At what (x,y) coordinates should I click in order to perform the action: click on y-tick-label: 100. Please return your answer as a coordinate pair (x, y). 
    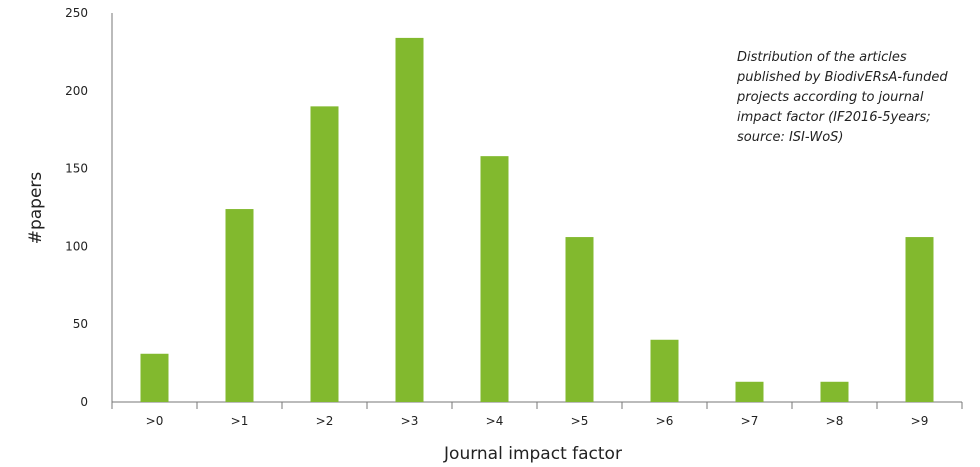
    Looking at the image, I should click on (76, 246).